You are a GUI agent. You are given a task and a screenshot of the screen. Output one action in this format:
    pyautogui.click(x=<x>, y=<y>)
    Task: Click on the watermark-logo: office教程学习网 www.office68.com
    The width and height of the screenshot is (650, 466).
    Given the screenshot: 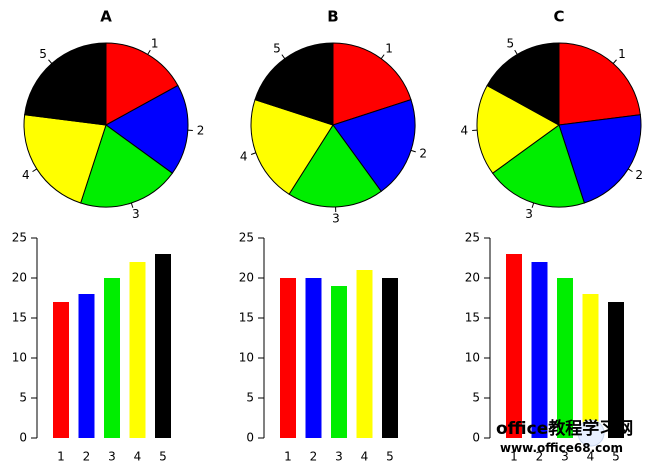 What is the action you would take?
    pyautogui.click(x=564, y=436)
    